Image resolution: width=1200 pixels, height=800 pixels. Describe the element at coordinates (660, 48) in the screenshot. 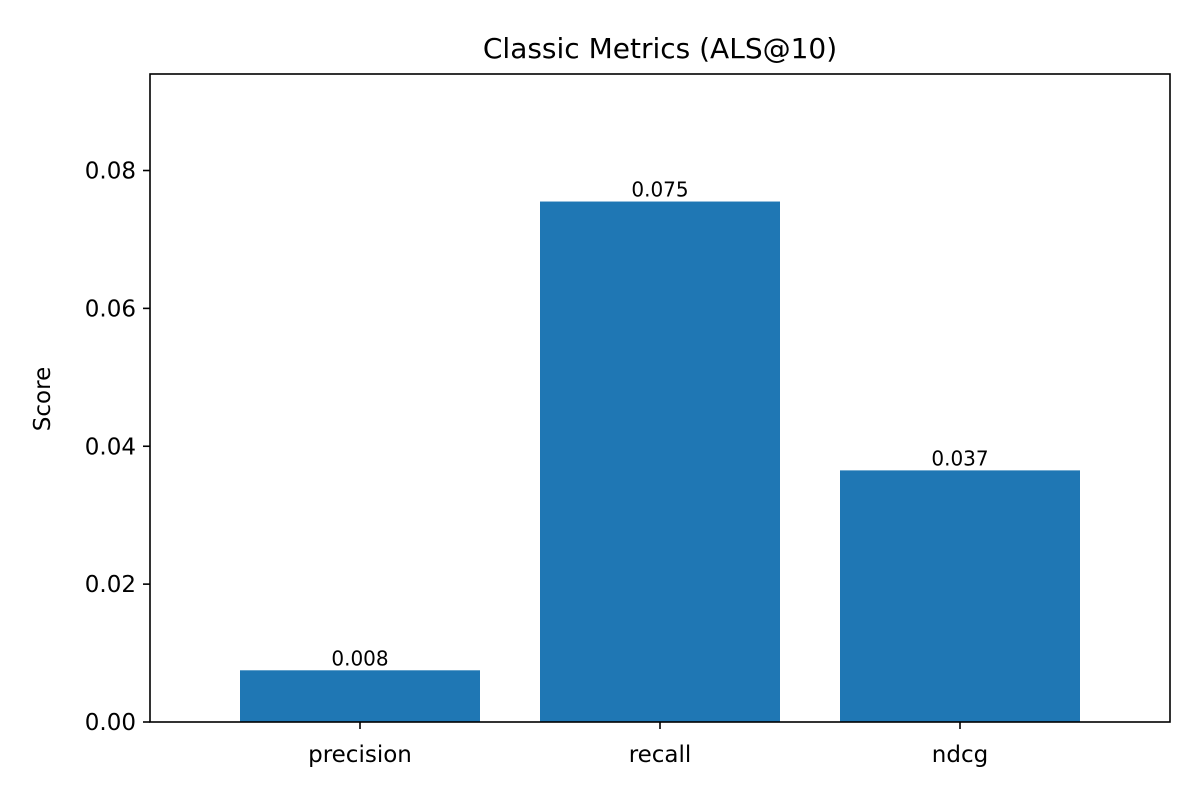

I see `chart-title: Classic Metrics (ALS@10)` at that location.